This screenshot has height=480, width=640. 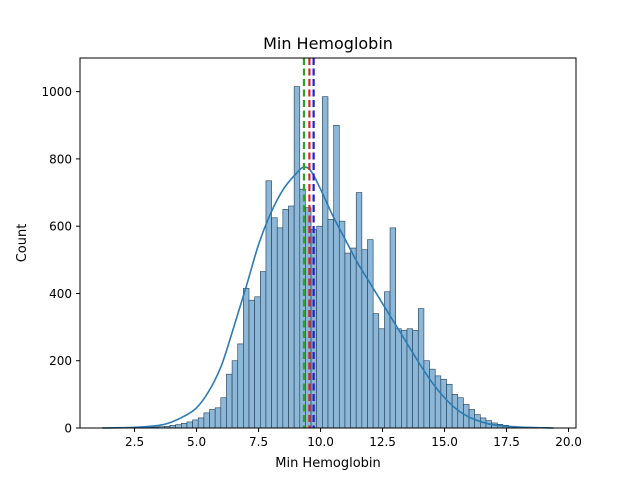 I want to click on y-tick-label: 0, so click(x=68, y=429).